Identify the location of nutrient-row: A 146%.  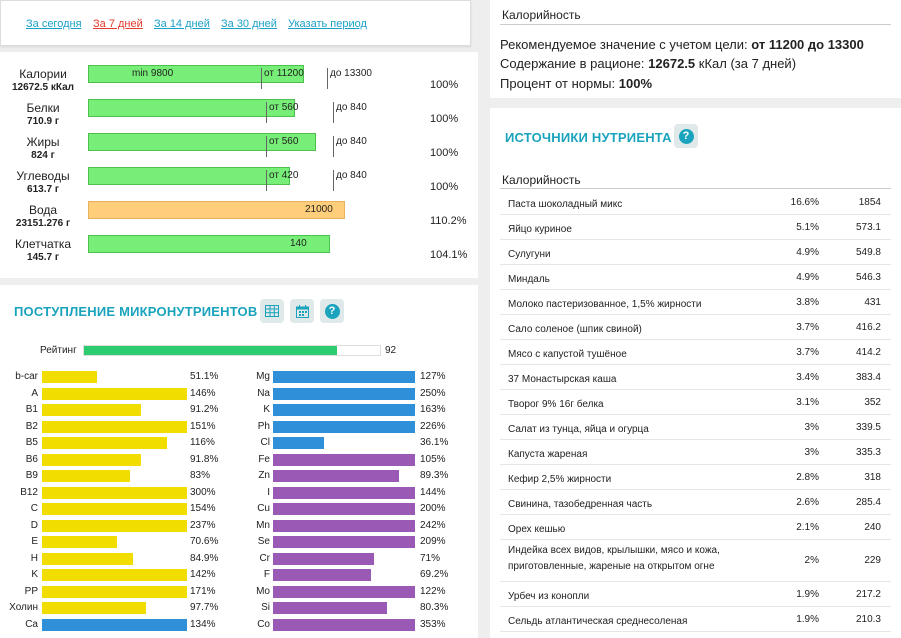
(239, 394).